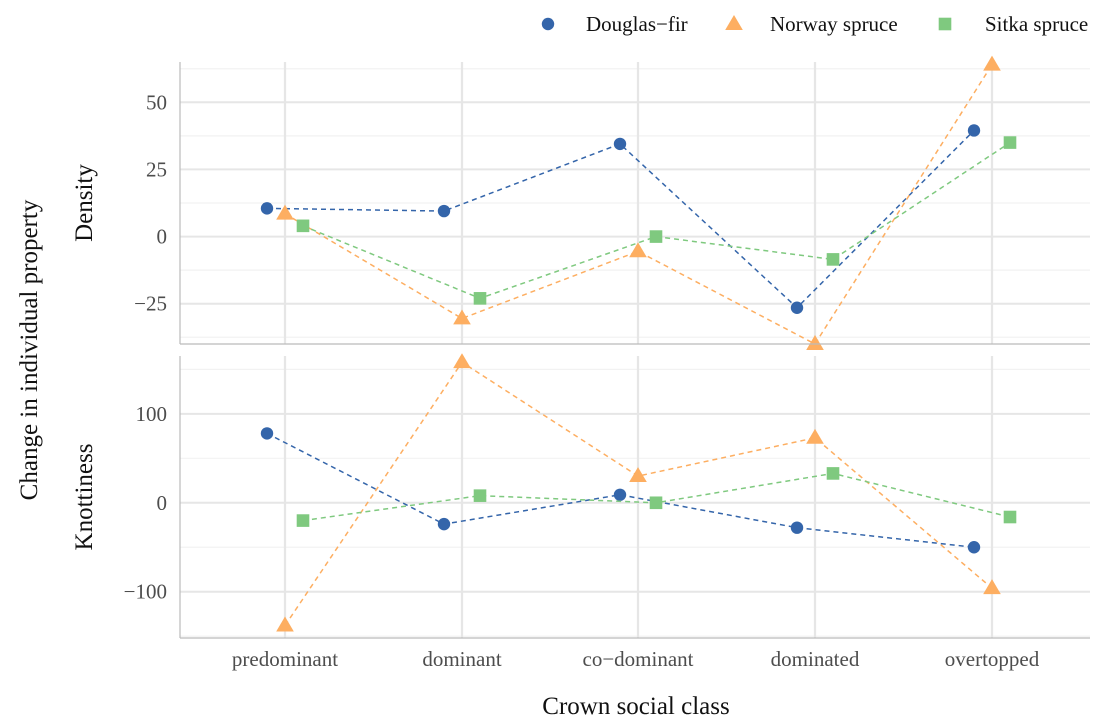  Describe the element at coordinates (84, 497) in the screenshot. I see `panel-label: Knottiness` at that location.